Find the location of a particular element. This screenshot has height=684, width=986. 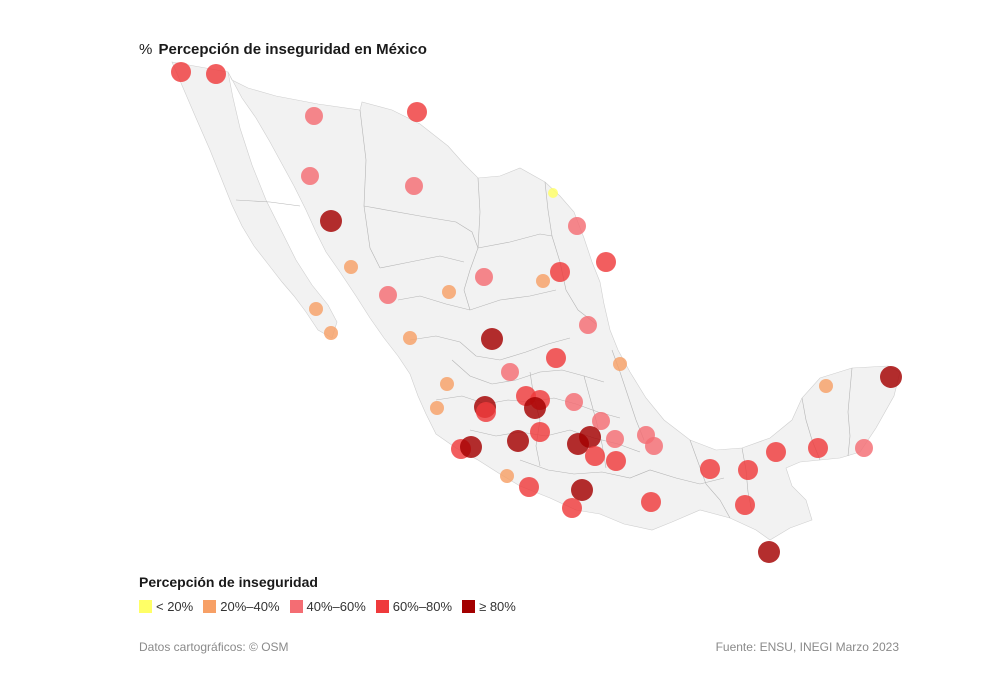

legend-item-60-80: 60%–80% is located at coordinates (414, 606).